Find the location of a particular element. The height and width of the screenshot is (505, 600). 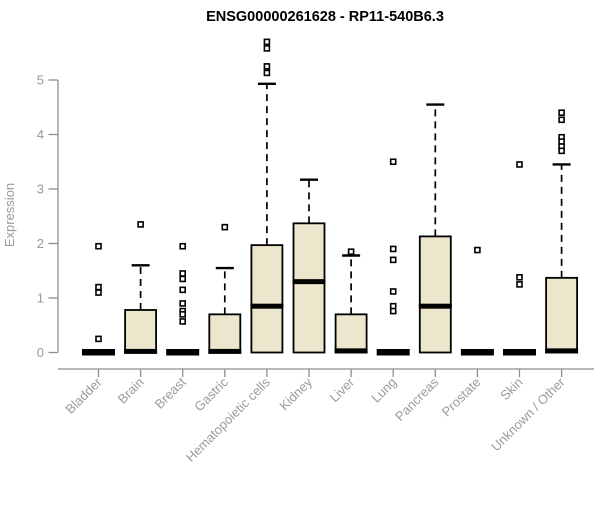

y-tick-label: 3 is located at coordinates (40, 189).